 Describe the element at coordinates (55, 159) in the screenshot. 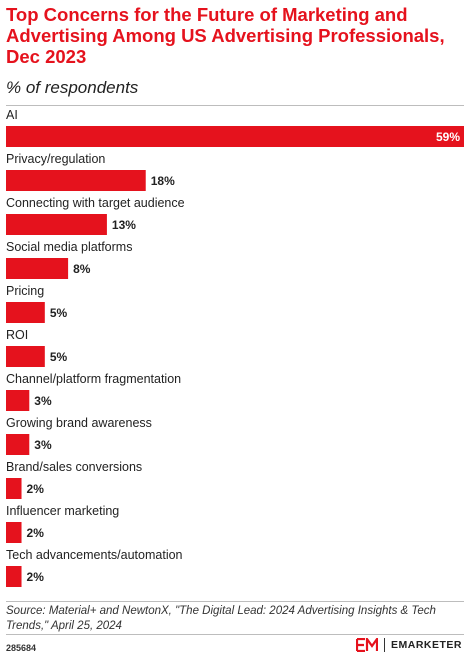

I see `category-label: Privacy/regulation` at that location.